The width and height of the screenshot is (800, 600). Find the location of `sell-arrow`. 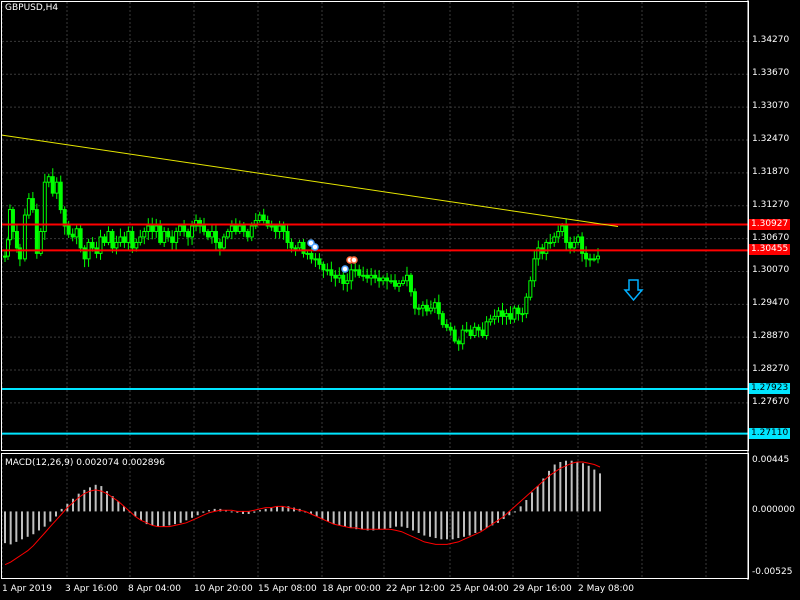

sell-arrow is located at coordinates (633, 290).